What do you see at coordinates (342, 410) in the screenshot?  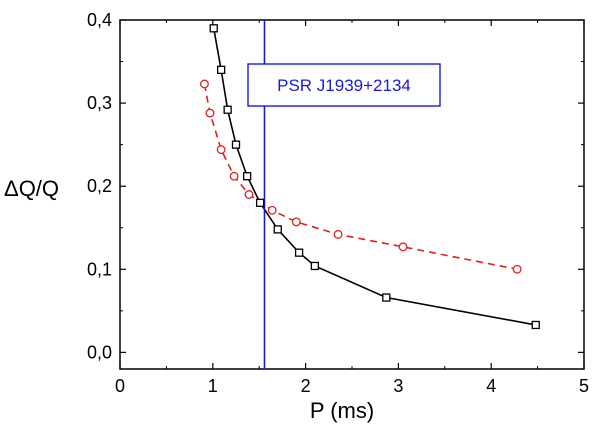 I see `x-axis-label: P (ms)` at bounding box center [342, 410].